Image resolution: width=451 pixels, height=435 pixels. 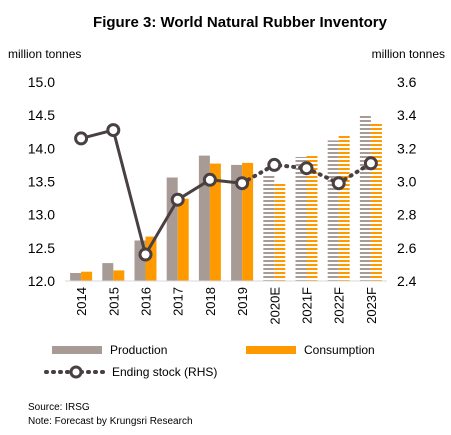 What do you see at coordinates (164, 372) in the screenshot?
I see `legend-ending-stock-label: Ending stock (RHS)` at bounding box center [164, 372].